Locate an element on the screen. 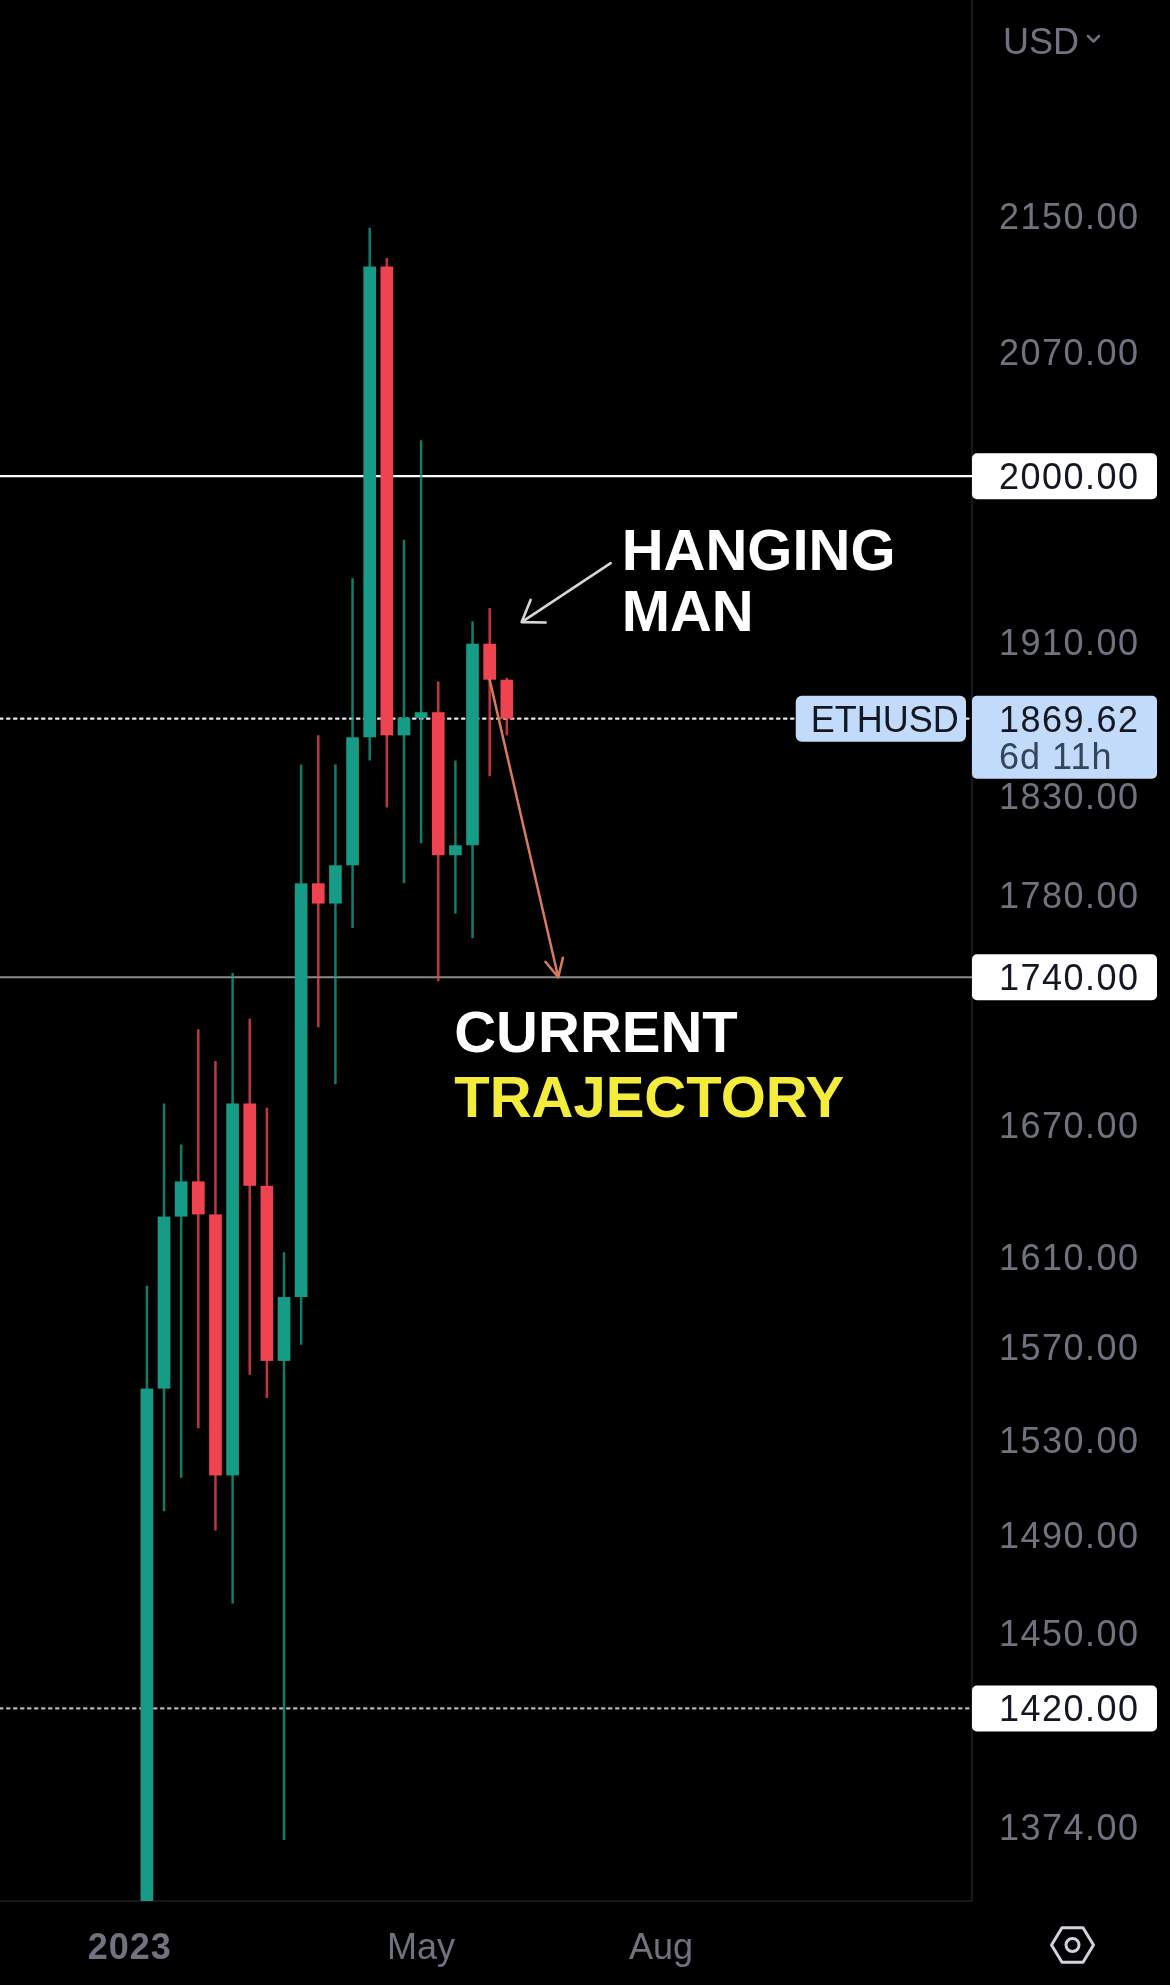 The height and width of the screenshot is (1985, 1170). y-tick-label: 2070.00 is located at coordinates (1069, 353).